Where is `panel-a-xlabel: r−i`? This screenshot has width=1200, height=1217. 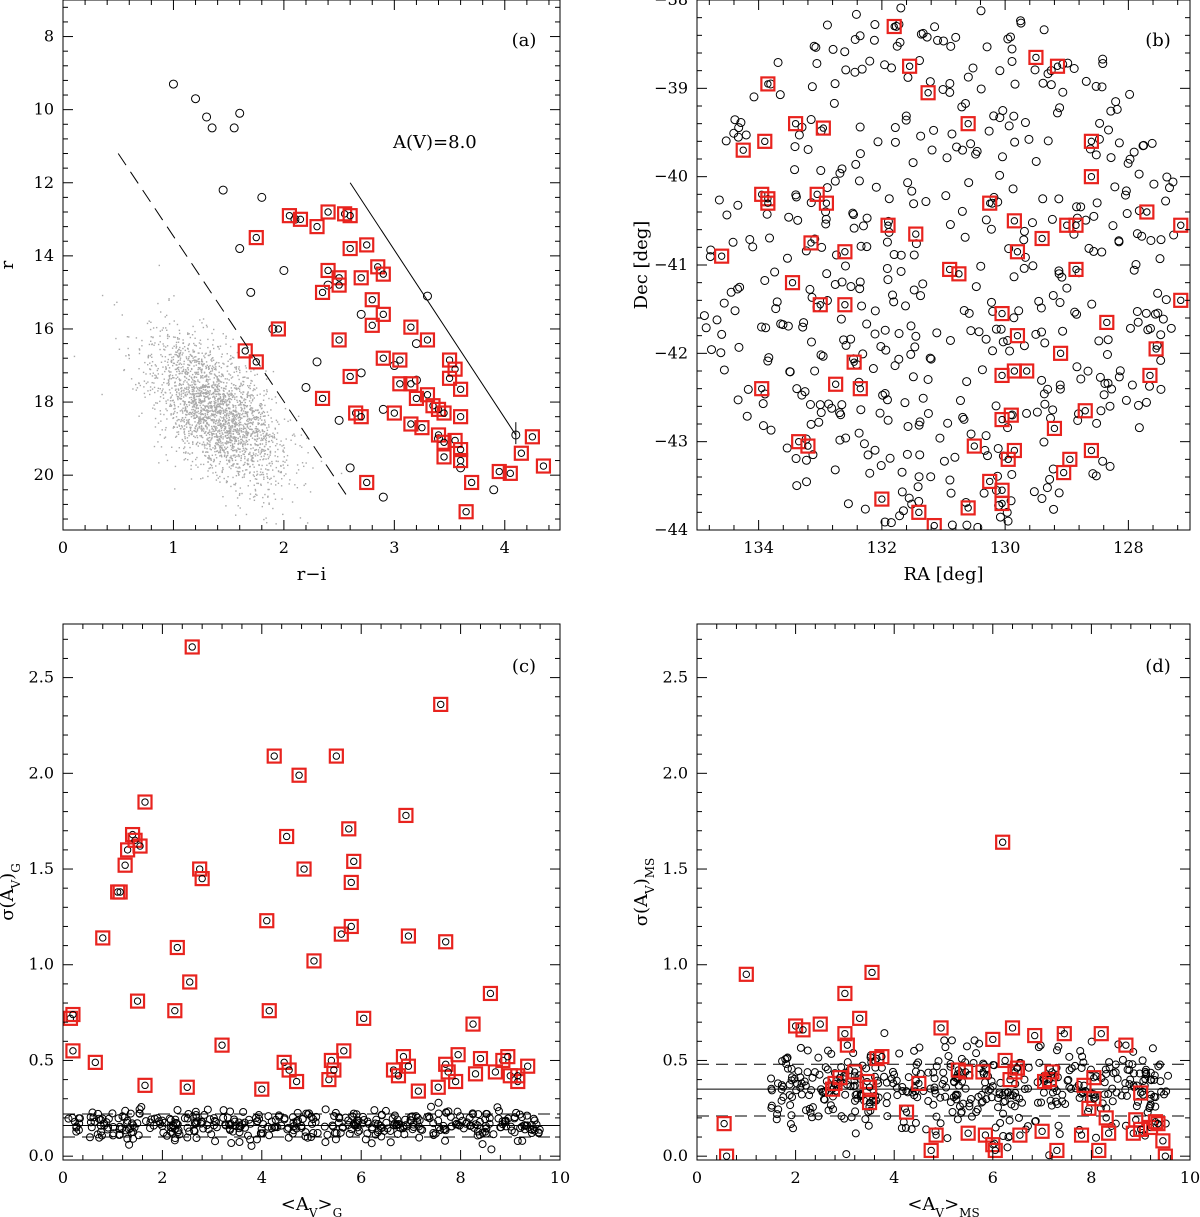
panel-a-xlabel: r−i is located at coordinates (312, 574).